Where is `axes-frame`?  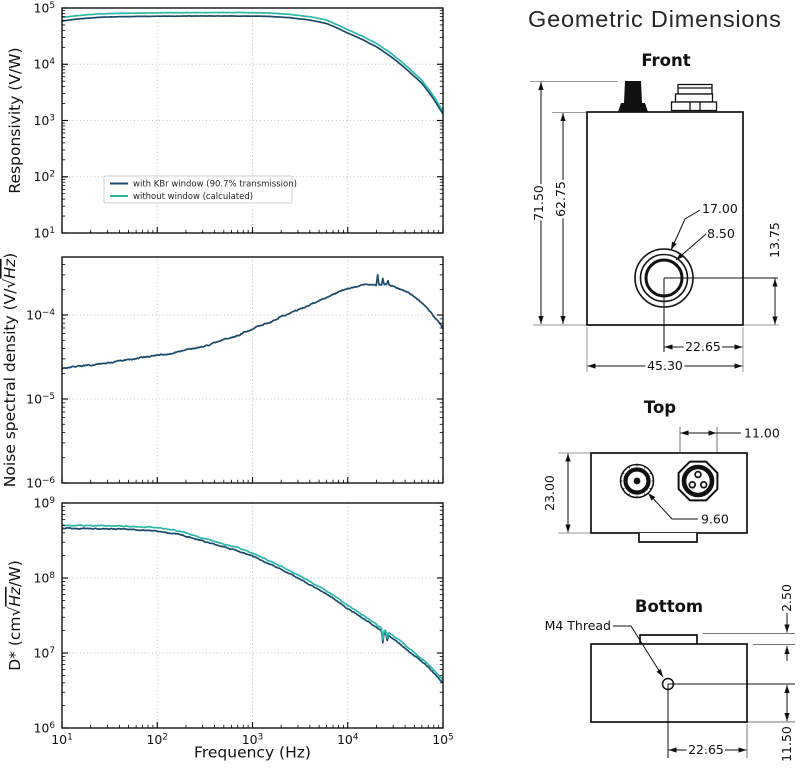 axes-frame is located at coordinates (252, 370).